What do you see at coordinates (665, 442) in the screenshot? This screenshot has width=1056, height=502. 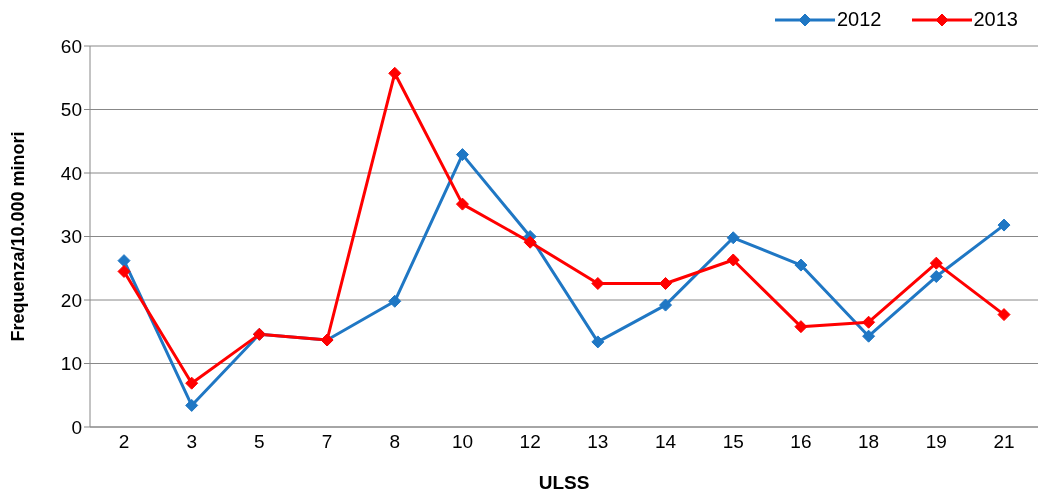 I see `x-tick-label: 14` at bounding box center [665, 442].